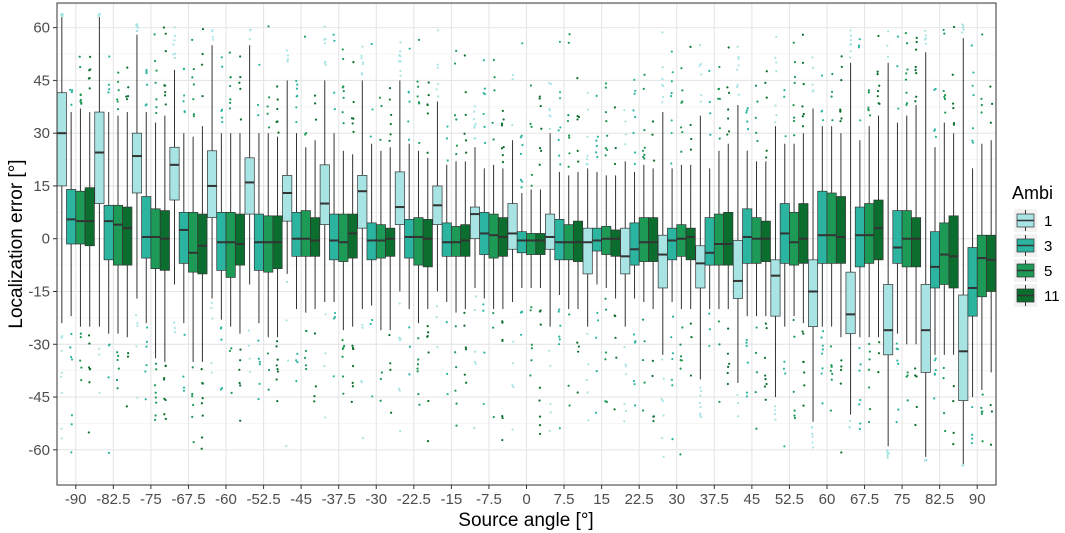 The width and height of the screenshot is (1065, 533). Describe the element at coordinates (676, 499) in the screenshot. I see `x-tick-label: 30` at that location.